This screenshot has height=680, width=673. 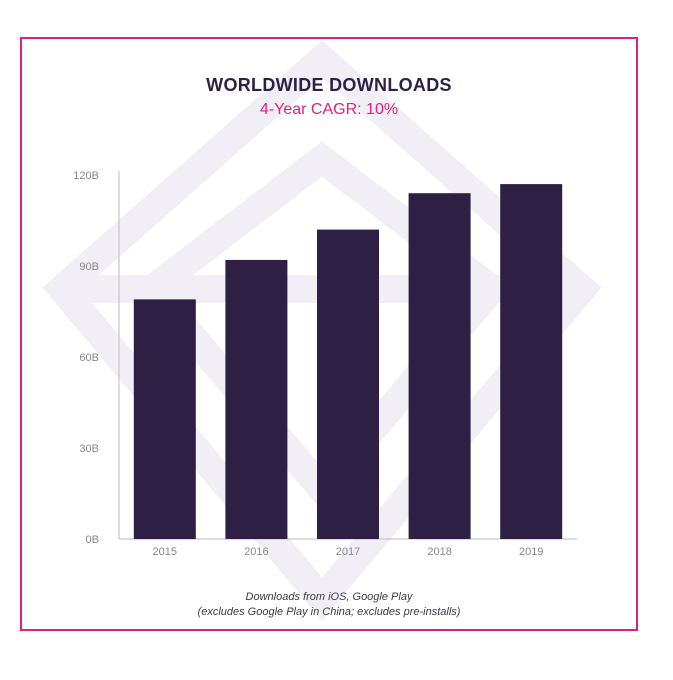 I want to click on footnote-line-1: Downloads from iOS, Google Play, so click(x=329, y=597).